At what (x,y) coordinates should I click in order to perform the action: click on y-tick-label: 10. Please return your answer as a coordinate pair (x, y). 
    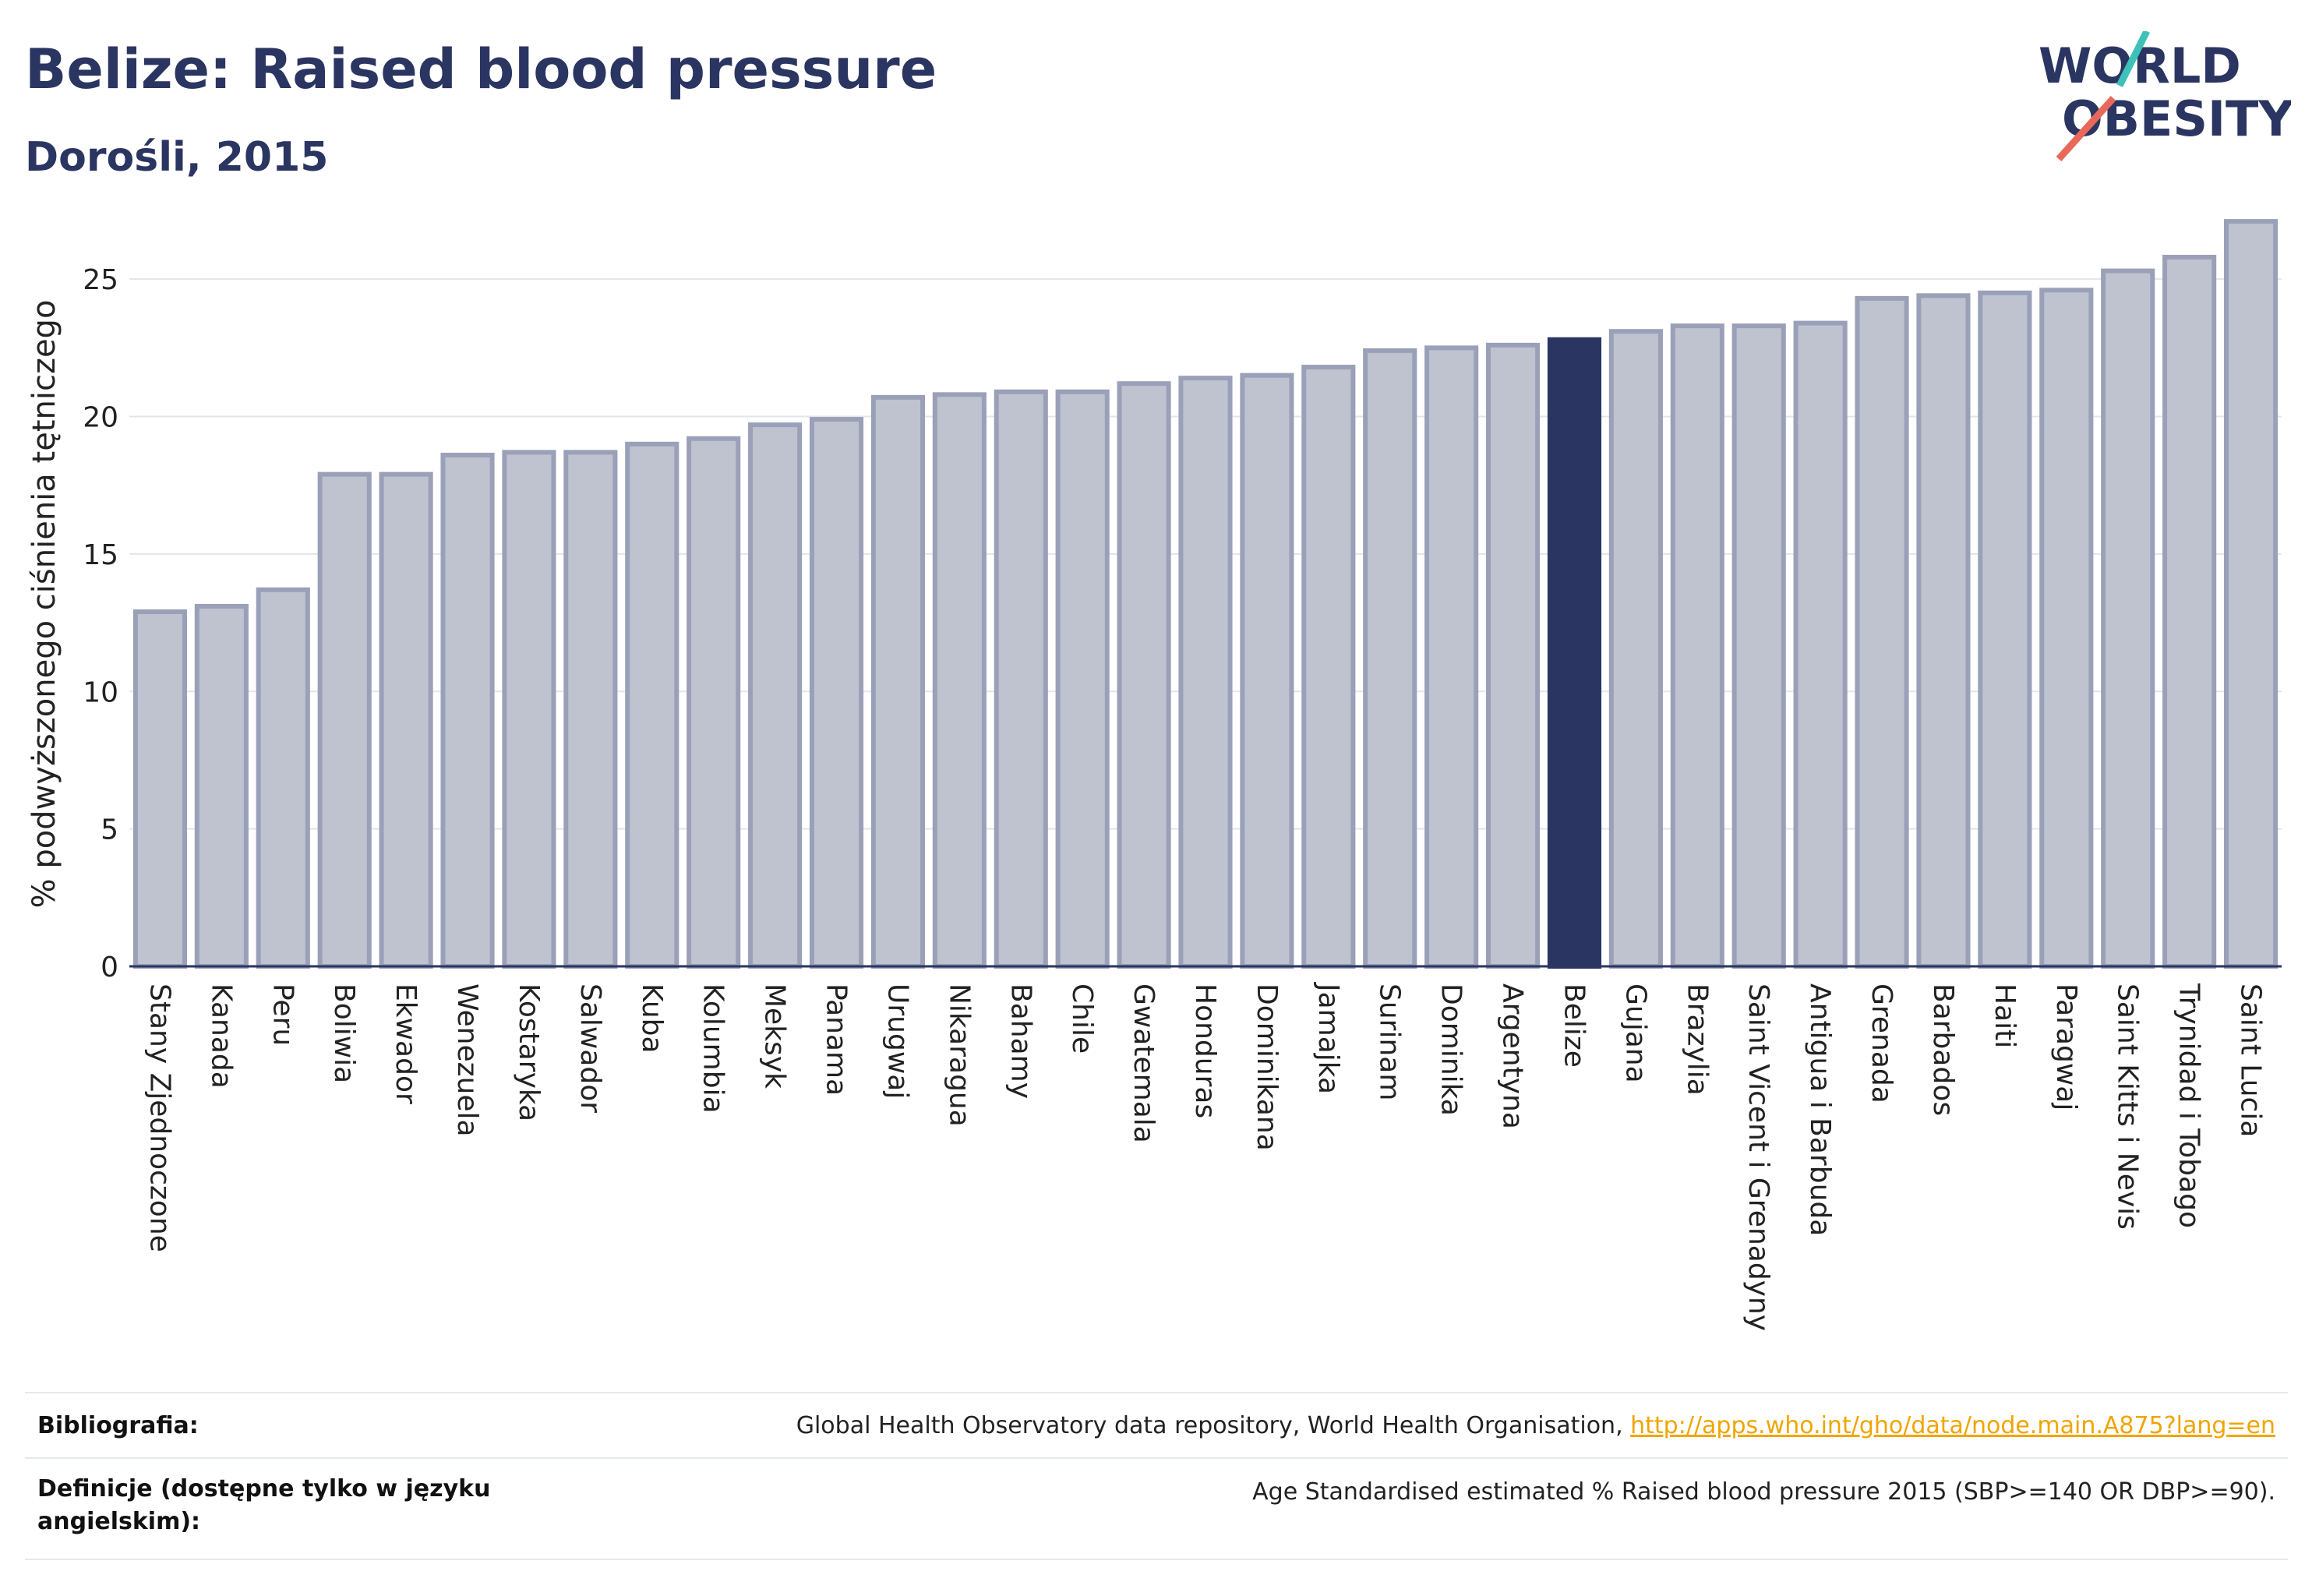
    Looking at the image, I should click on (101, 692).